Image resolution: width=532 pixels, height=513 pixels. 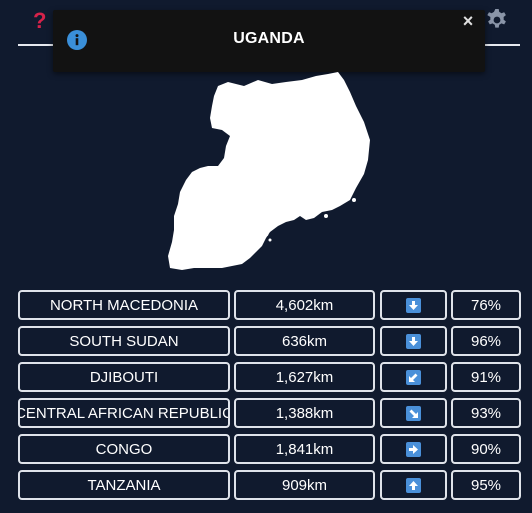 I want to click on guess-row: CENTRAL AFRICAN REPUBLIC 1,388km 93%, so click(x=269, y=416).